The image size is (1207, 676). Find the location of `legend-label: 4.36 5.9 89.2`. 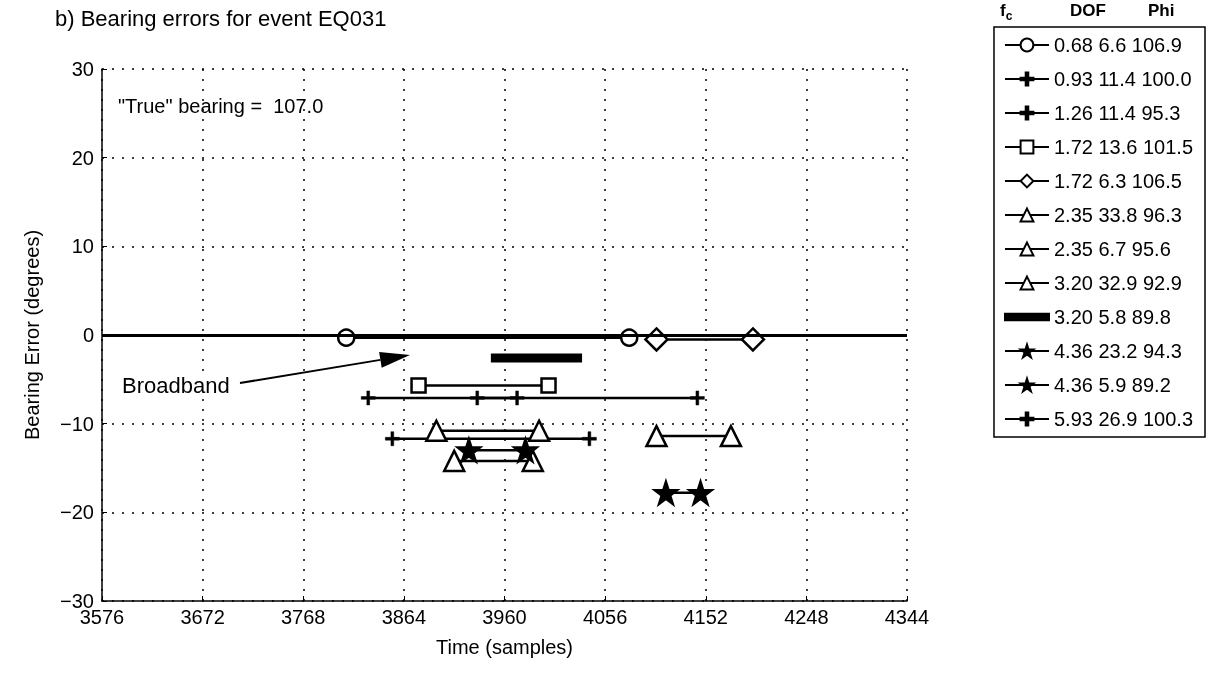

legend-label: 4.36 5.9 89.2 is located at coordinates (1112, 385).